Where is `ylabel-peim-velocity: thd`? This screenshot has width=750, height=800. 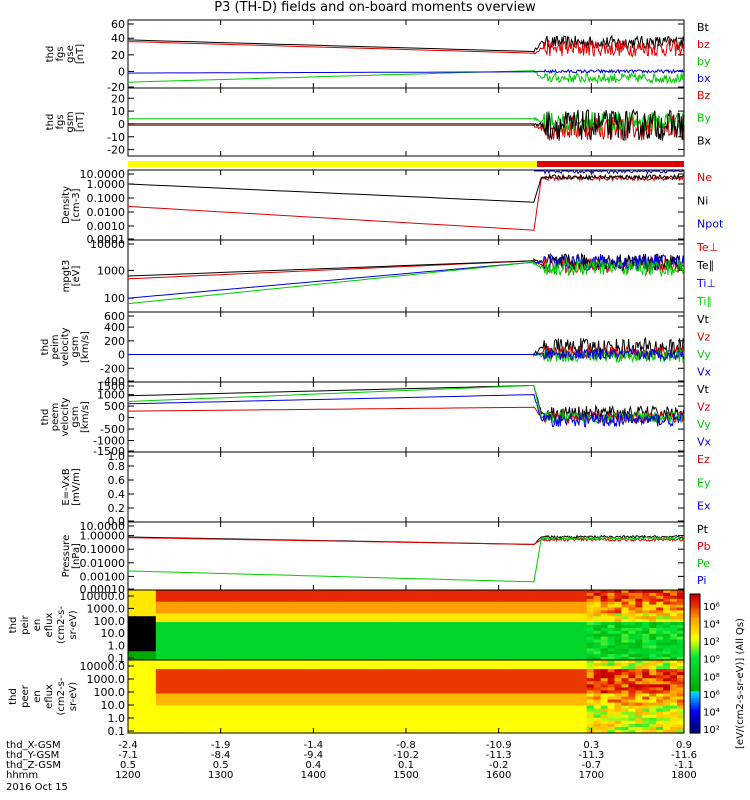
ylabel-peim-velocity: thd is located at coordinates (45, 347).